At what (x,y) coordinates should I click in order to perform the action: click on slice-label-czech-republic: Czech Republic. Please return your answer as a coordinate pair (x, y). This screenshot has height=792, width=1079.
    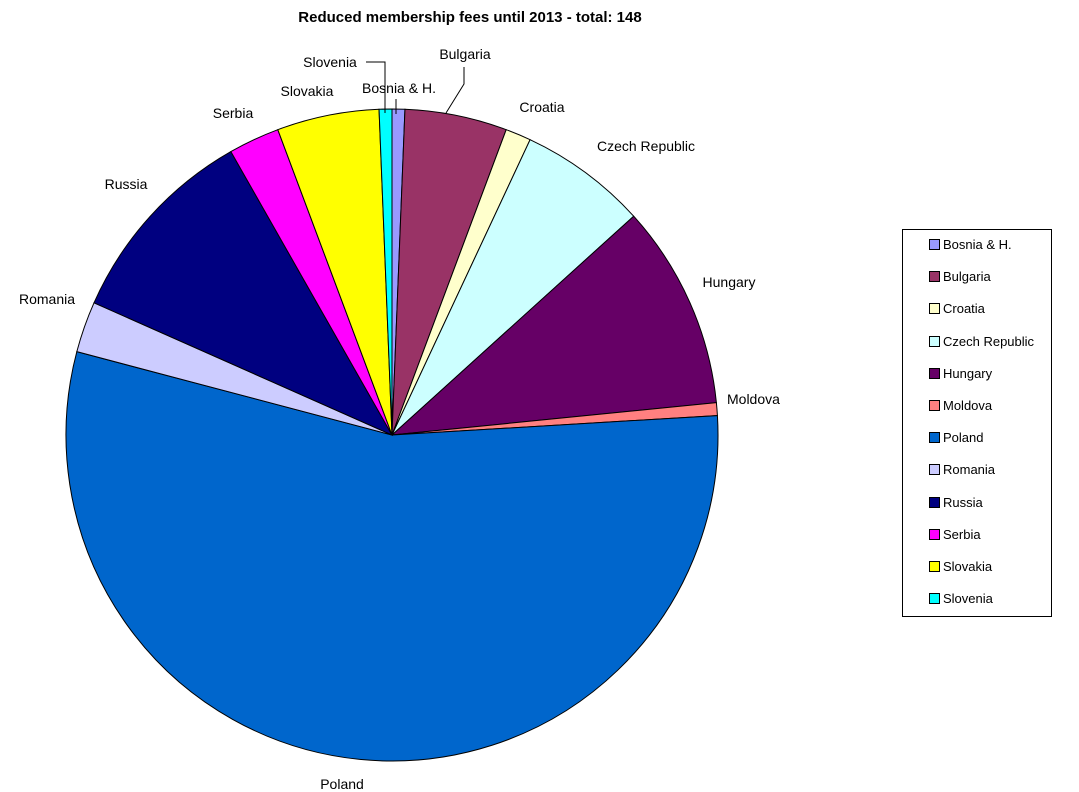
    Looking at the image, I should click on (646, 146).